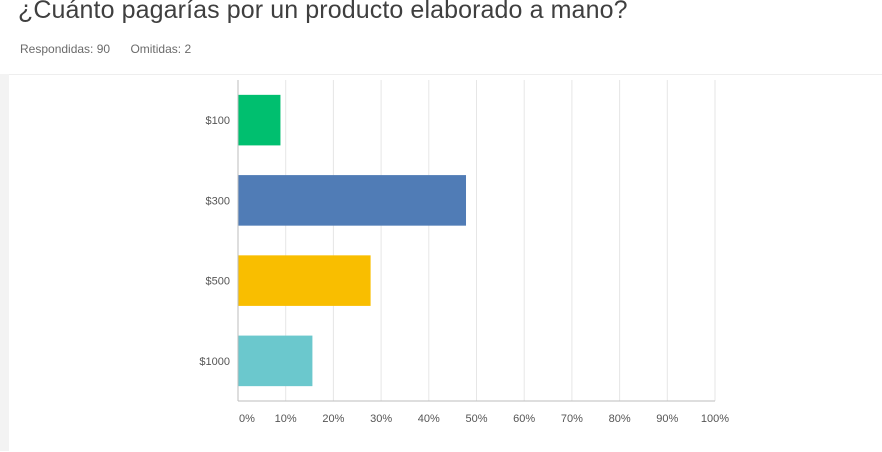  What do you see at coordinates (4, 262) in the screenshot?
I see `chart-panel-edge` at bounding box center [4, 262].